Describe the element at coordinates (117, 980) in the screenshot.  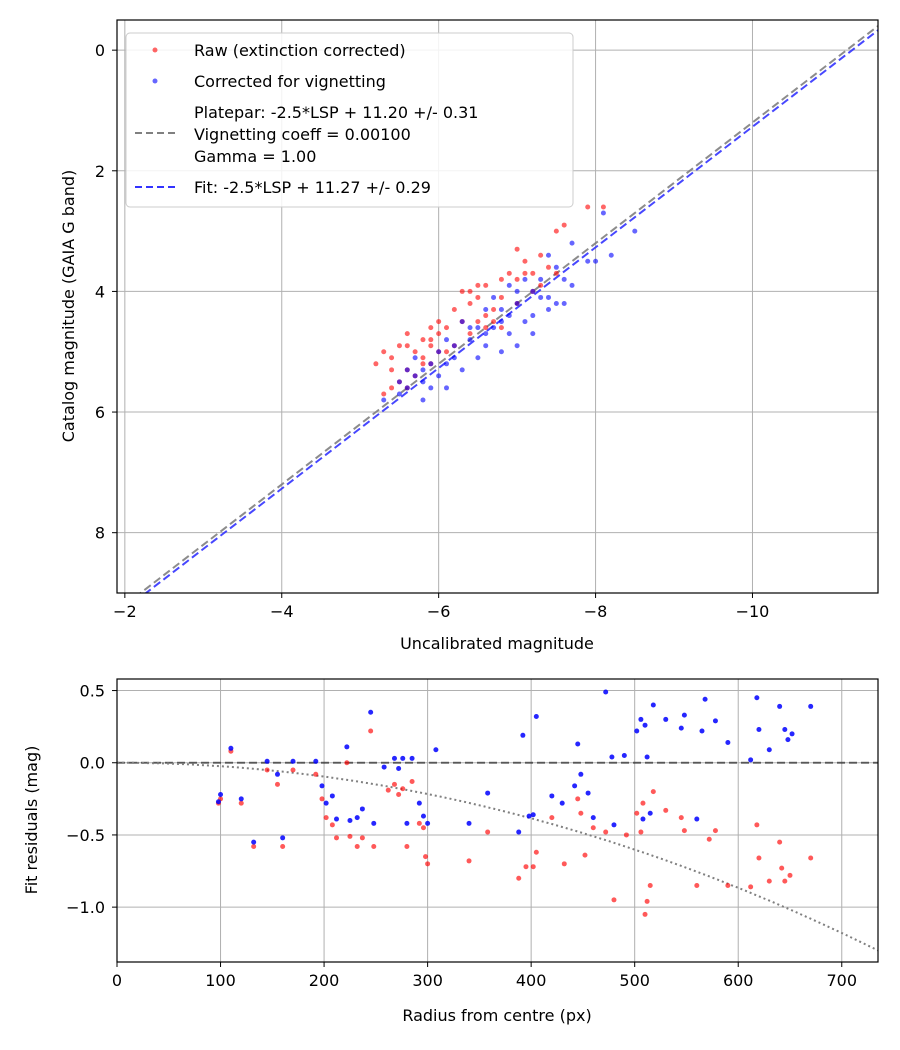
I see `bottom-x-tick-label: 0` at that location.